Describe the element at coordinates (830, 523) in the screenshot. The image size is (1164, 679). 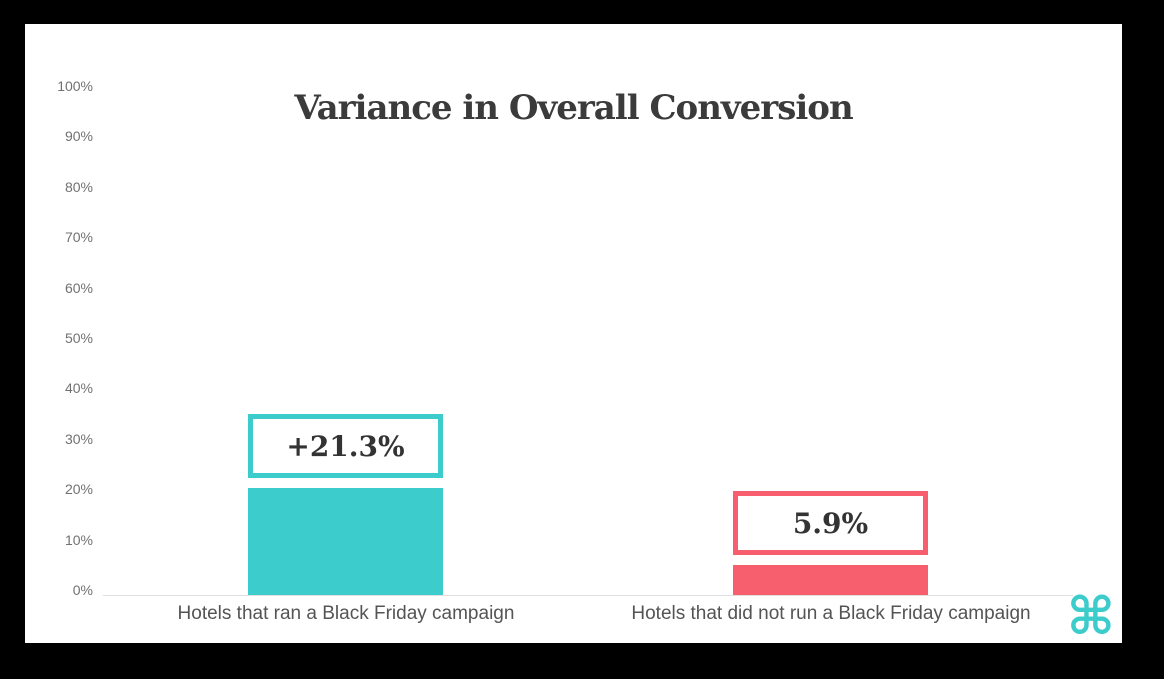
I see `value-label-box: 5.9%` at that location.